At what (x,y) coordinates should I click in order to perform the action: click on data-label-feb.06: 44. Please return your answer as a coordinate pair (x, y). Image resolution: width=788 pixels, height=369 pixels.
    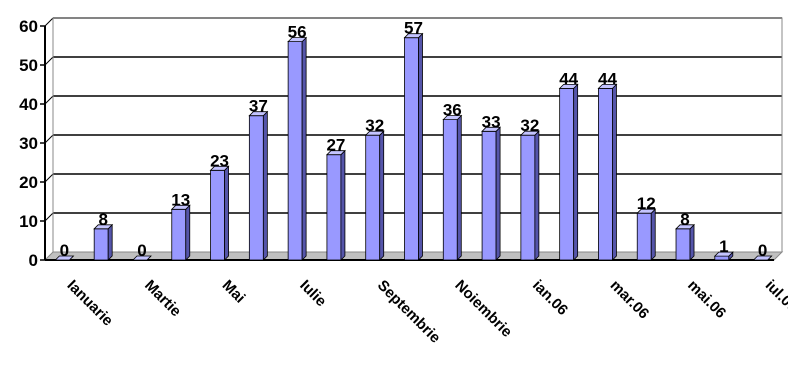
    Looking at the image, I should click on (568, 78).